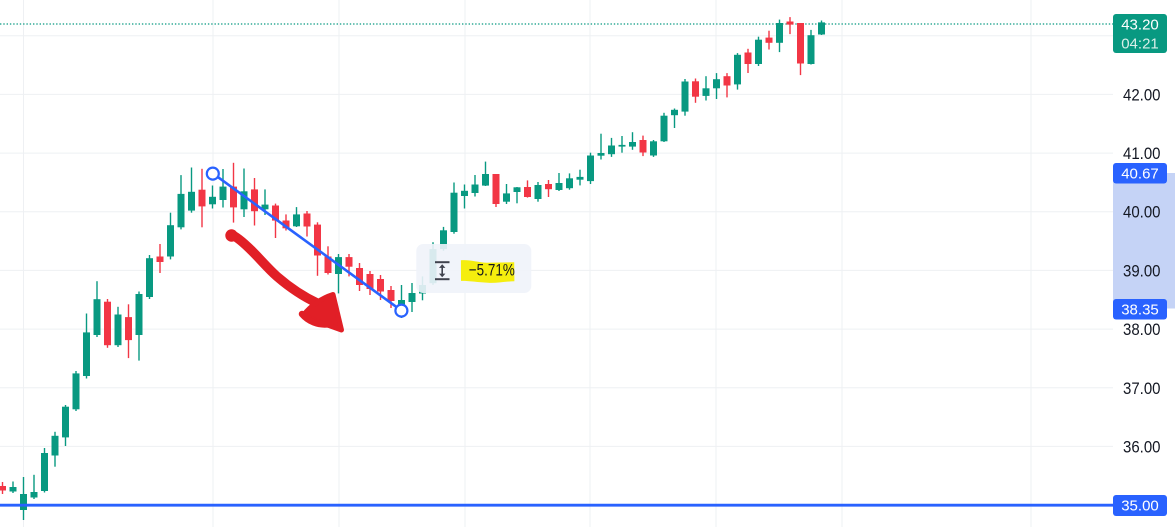 This screenshot has height=532, width=1175. What do you see at coordinates (1140, 24) in the screenshot?
I see `svg-text: 43.20` at bounding box center [1140, 24].